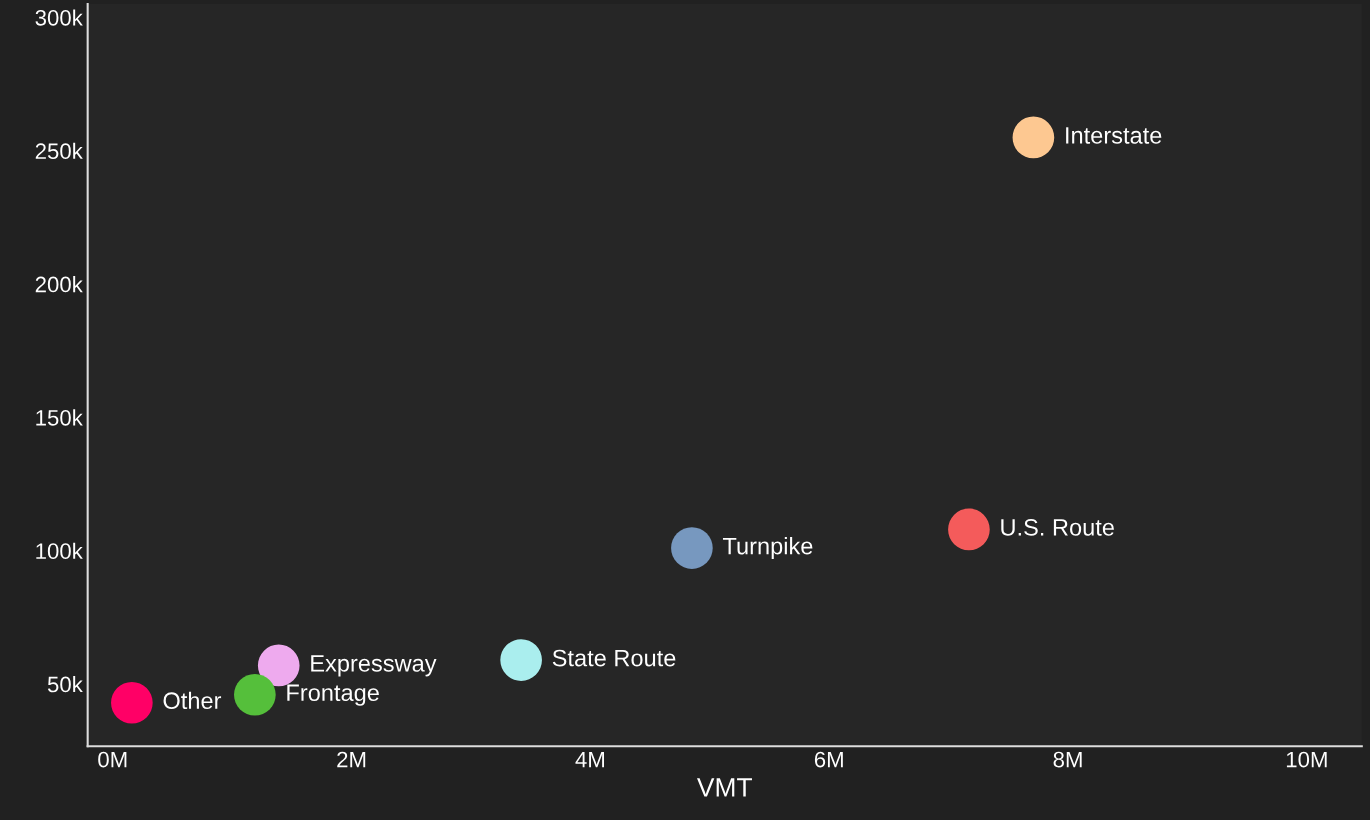 The image size is (1370, 820). Describe the element at coordinates (59, 17) in the screenshot. I see `y-tick-label: 300k` at that location.